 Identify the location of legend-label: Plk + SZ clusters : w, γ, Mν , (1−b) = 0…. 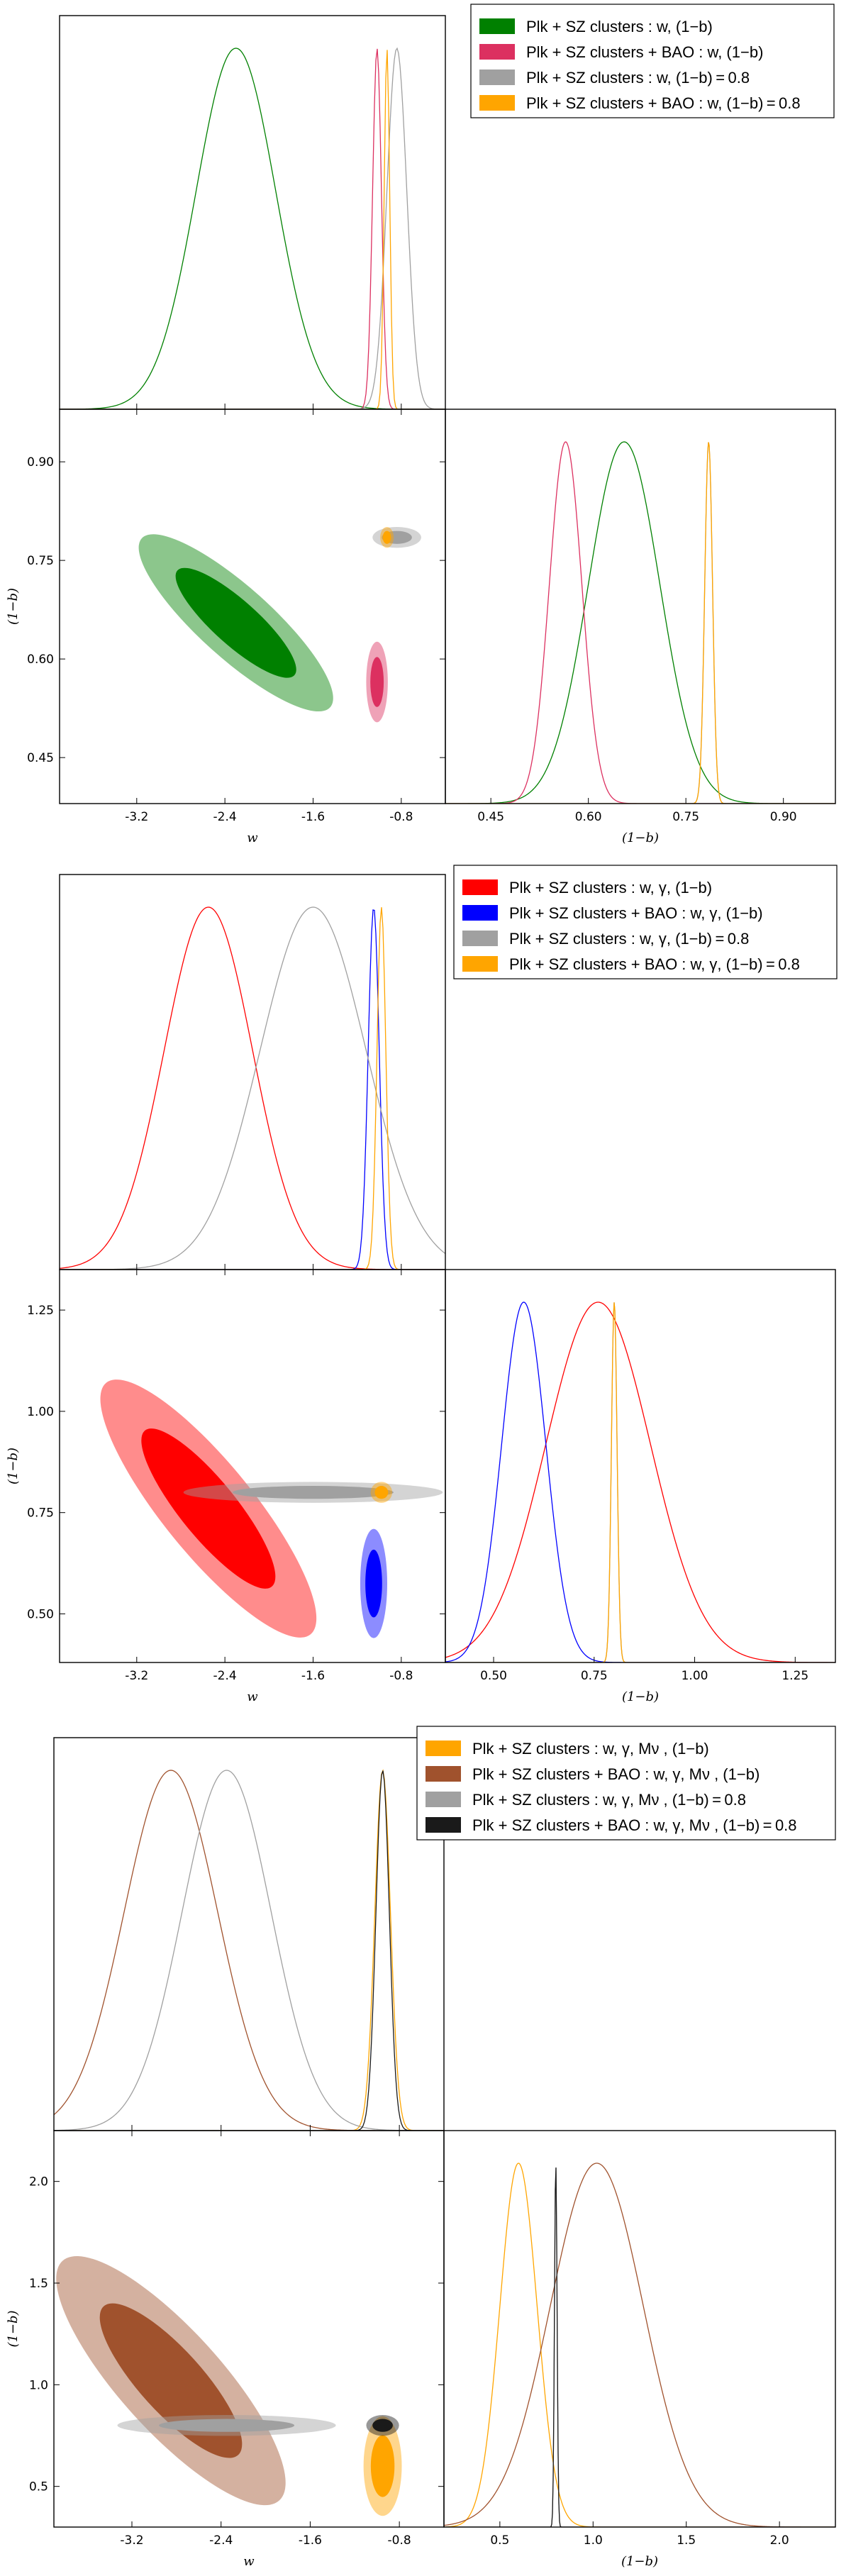
(609, 1800).